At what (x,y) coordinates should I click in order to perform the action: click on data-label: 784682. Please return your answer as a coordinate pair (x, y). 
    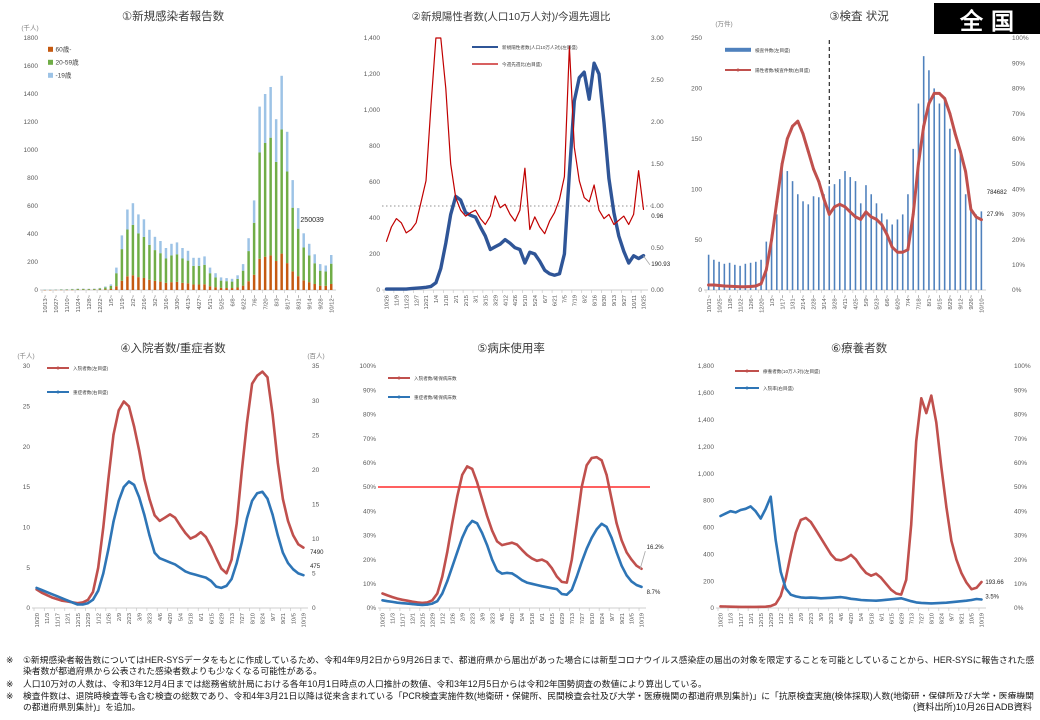
    Looking at the image, I should click on (997, 193).